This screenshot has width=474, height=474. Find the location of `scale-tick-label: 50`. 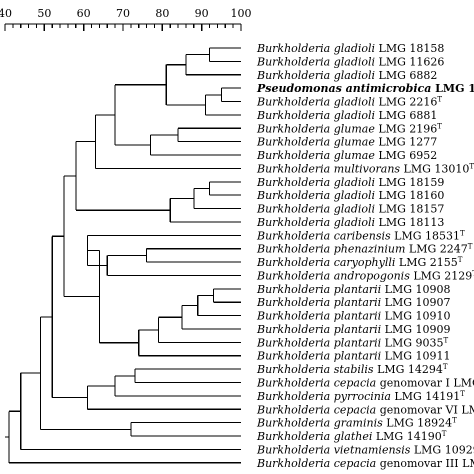

scale-tick-label: 50 is located at coordinates (44, 13).